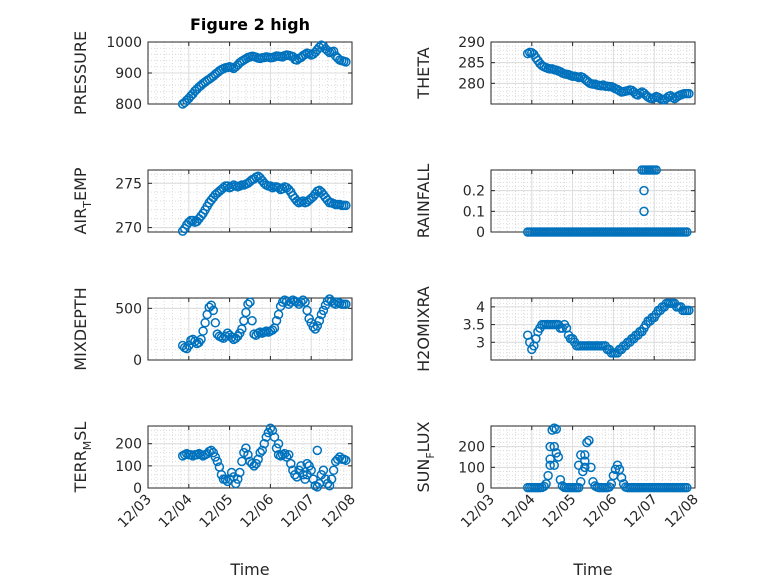 This screenshot has height=583, width=778. What do you see at coordinates (425, 456) in the screenshot?
I see `y-axis-label: SUNFLUX` at bounding box center [425, 456].